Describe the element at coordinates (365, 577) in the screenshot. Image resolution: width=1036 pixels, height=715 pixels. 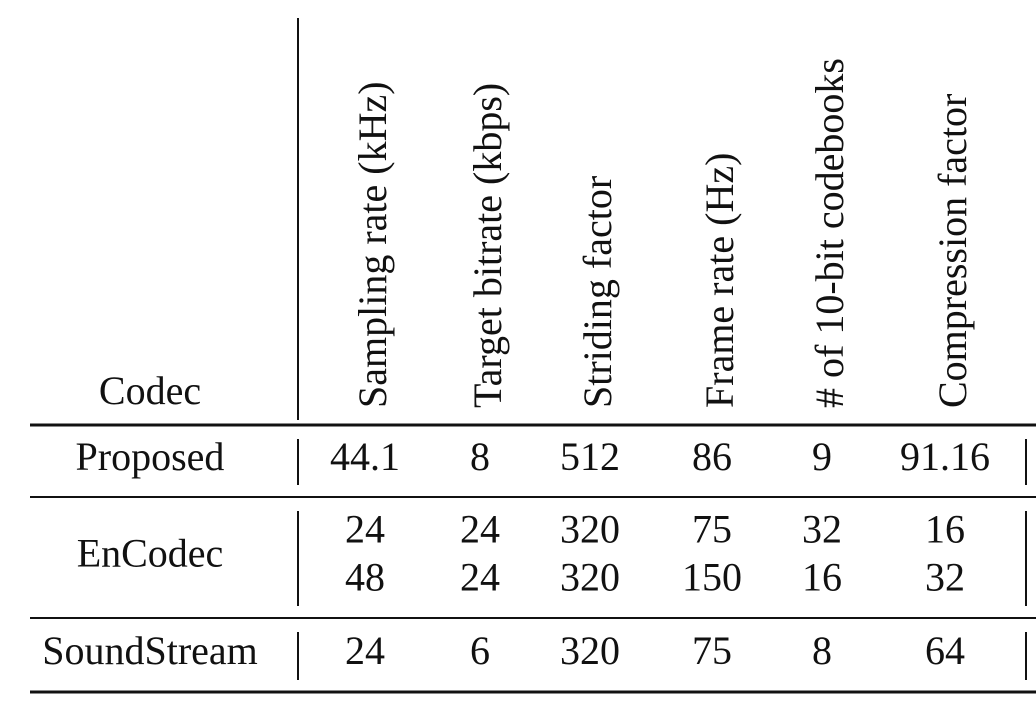
I see `value-cell: 48` at that location.